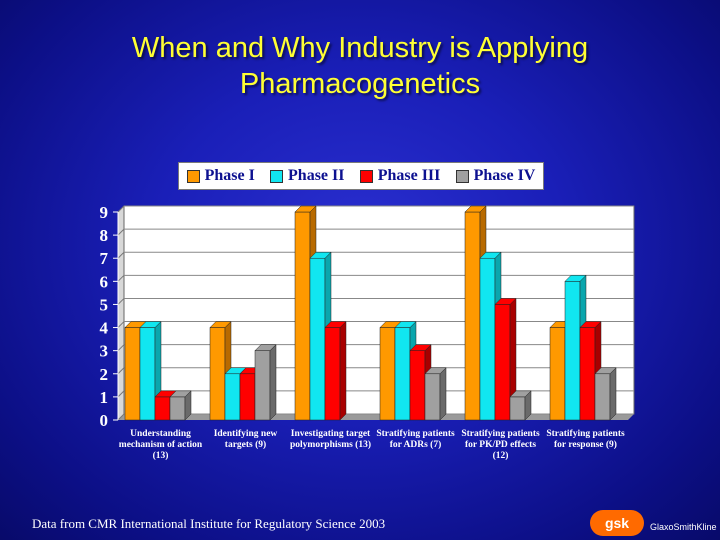 Image resolution: width=720 pixels, height=540 pixels. What do you see at coordinates (501, 455) in the screenshot?
I see `category-label: (12)` at bounding box center [501, 455].